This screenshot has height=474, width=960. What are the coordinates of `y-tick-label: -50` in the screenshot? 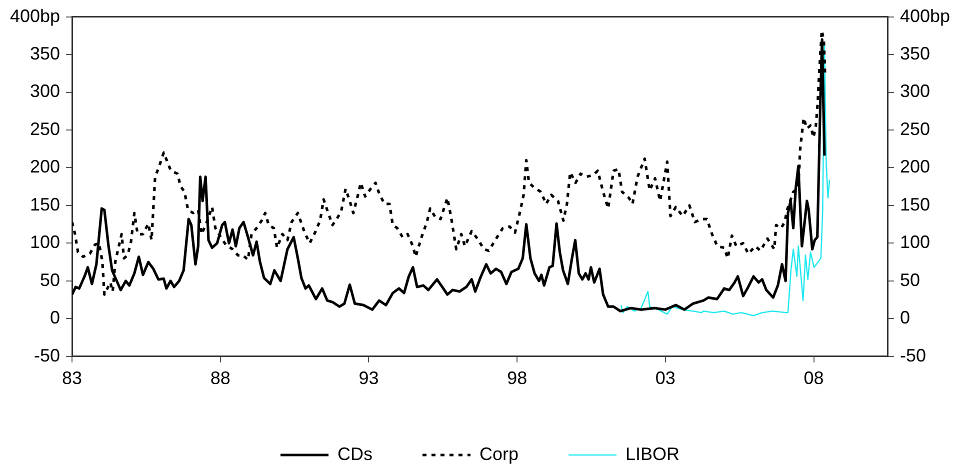 It's located at (47, 355).